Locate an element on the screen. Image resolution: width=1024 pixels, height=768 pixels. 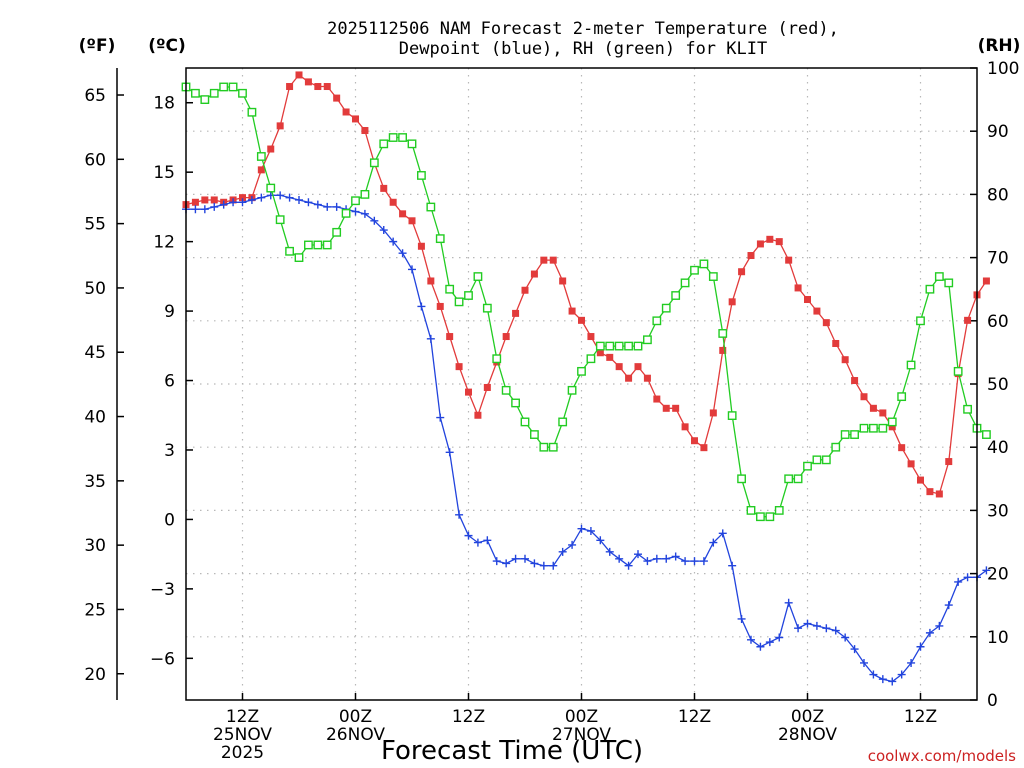
fahrenheit-tick-label: 20 is located at coordinates (95, 675).